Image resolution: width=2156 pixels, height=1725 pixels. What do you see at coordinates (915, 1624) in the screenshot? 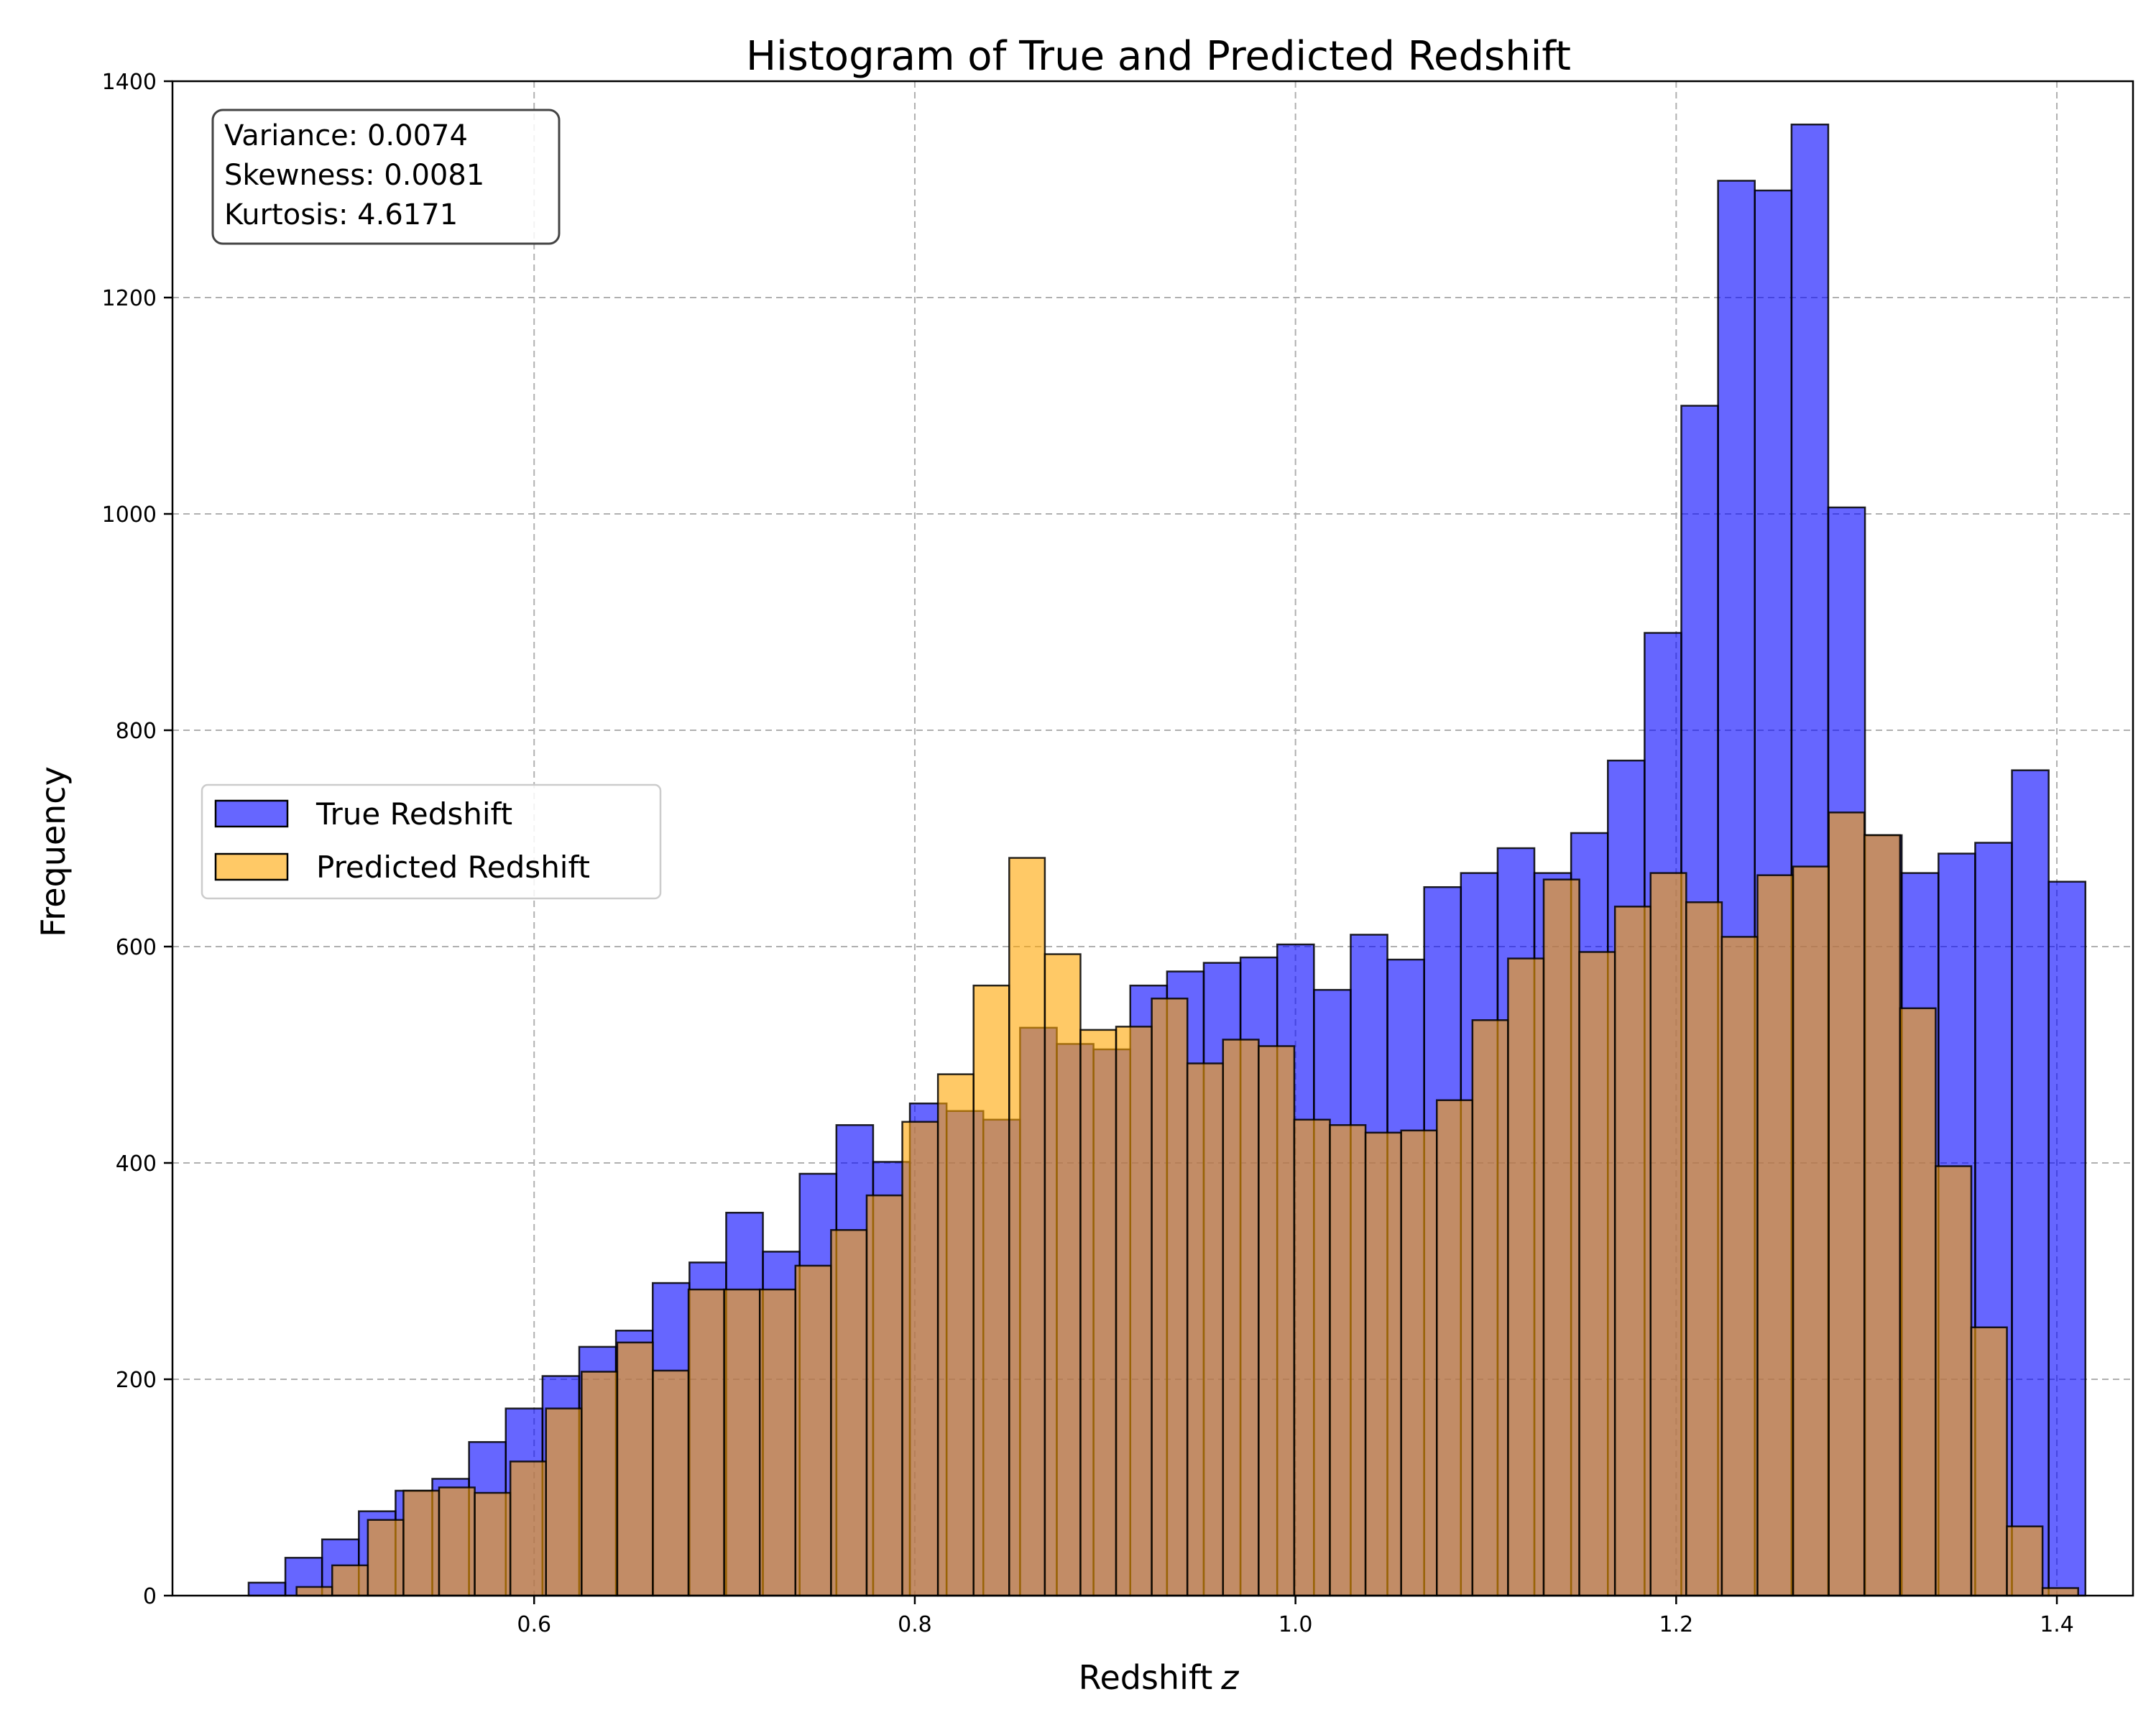
I see `x-tick-label: 0.8` at bounding box center [915, 1624].